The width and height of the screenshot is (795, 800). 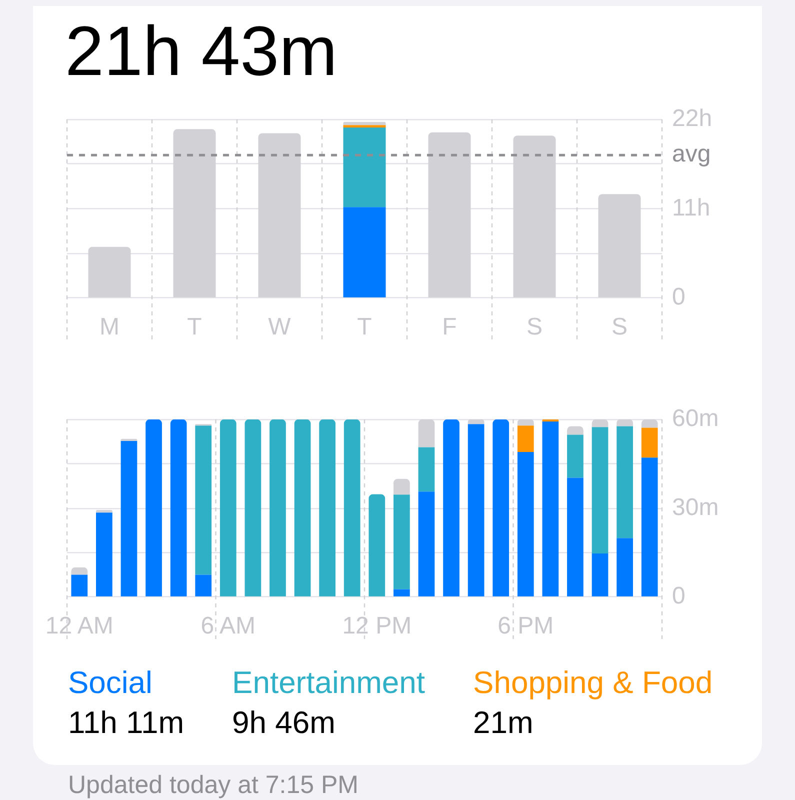 I want to click on chart-title: 21h 43m, so click(x=201, y=51).